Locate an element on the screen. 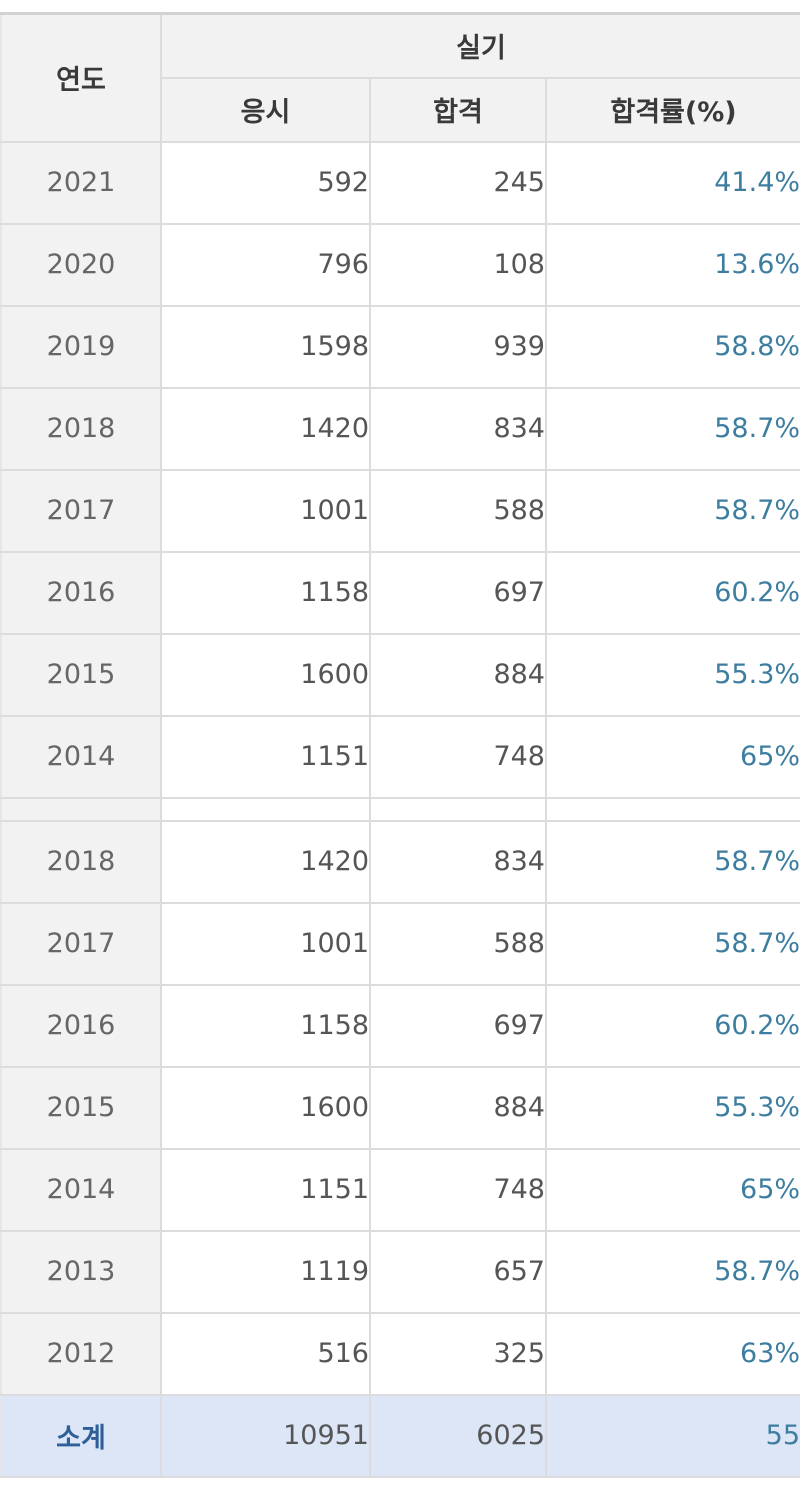  apply-cell: 796 is located at coordinates (265, 264).